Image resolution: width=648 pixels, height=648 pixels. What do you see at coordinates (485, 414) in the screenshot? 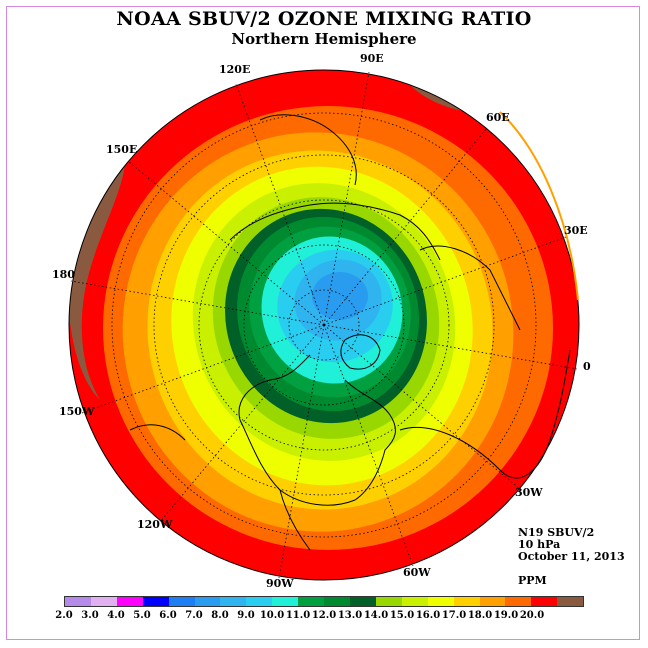
I see `europe-africa-coast` at bounding box center [485, 414].